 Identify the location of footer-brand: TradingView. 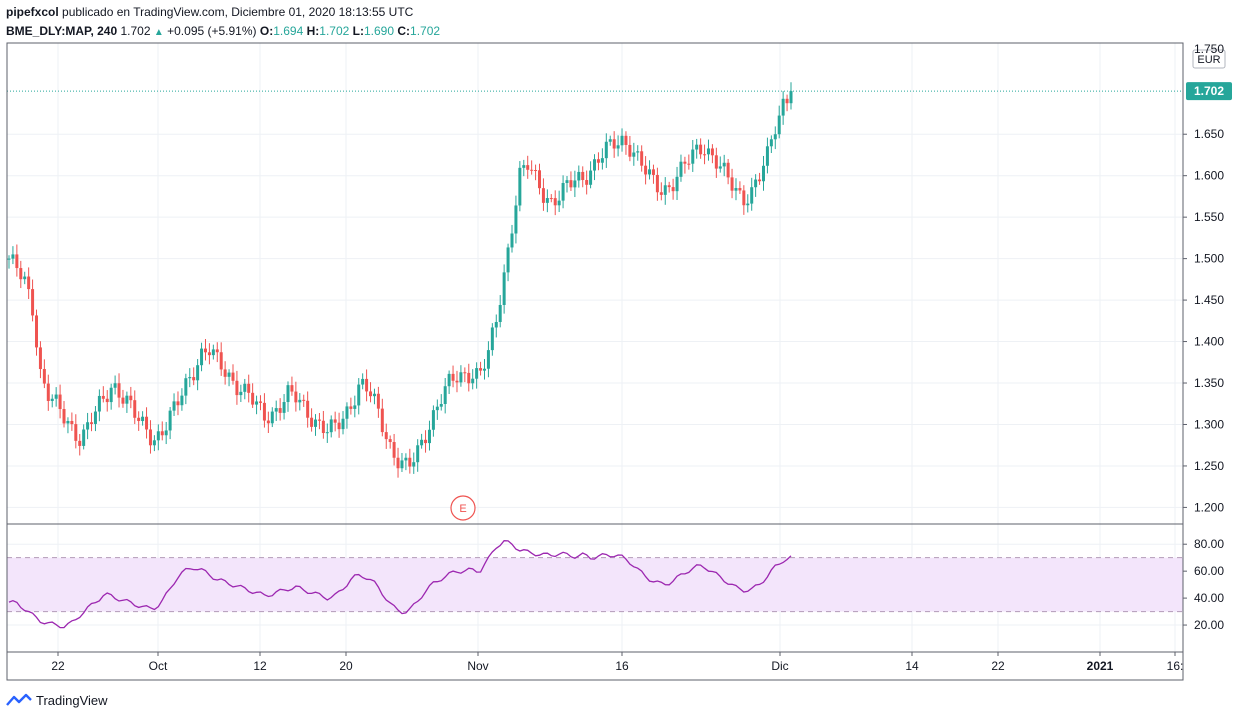
(57, 700).